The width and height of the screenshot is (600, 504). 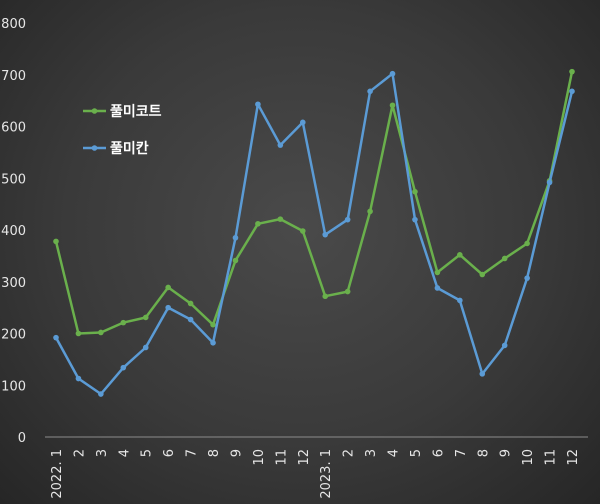 I want to click on y-tick-label: 300, so click(x=13, y=283).